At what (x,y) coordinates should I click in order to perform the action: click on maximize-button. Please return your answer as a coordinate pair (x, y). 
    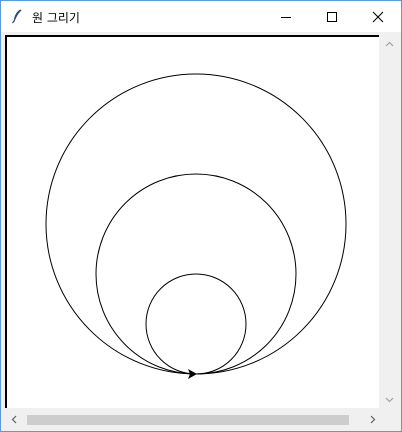
    Looking at the image, I should click on (332, 16).